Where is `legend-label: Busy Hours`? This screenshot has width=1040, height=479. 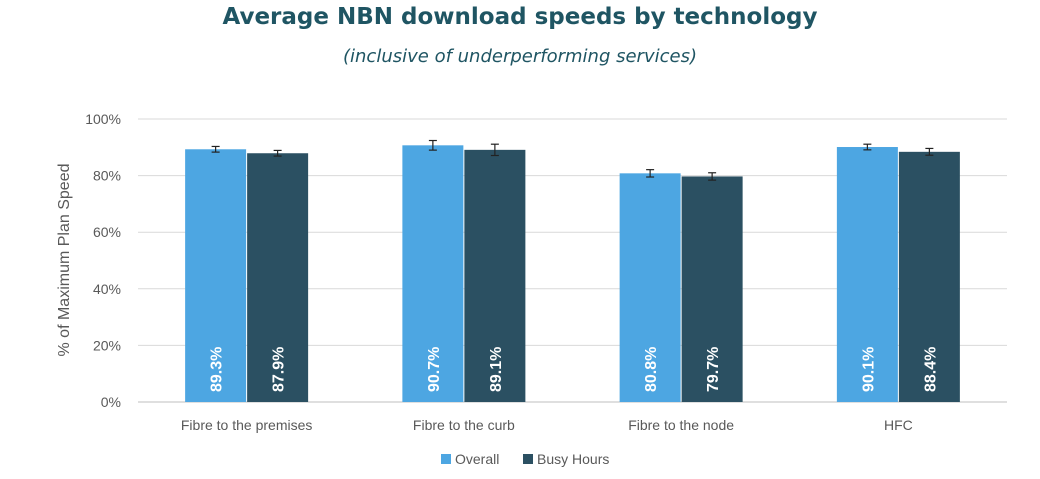
legend-label: Busy Hours is located at coordinates (573, 459).